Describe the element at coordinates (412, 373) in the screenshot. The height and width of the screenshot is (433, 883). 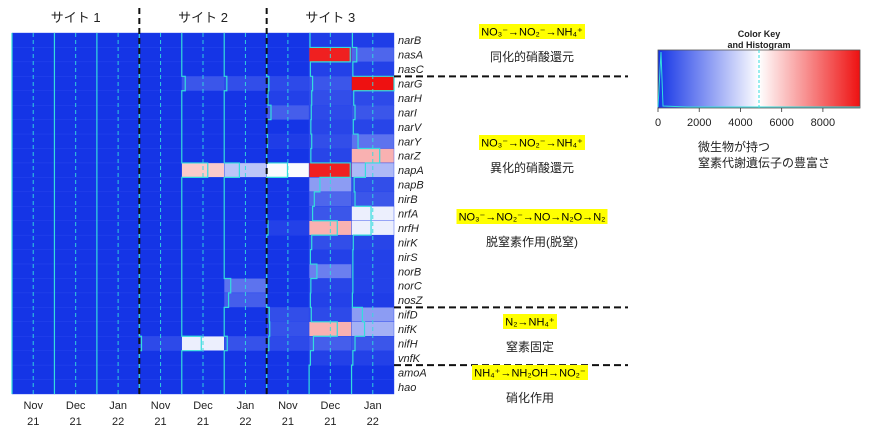
I see `gene-label: amoA` at that location.